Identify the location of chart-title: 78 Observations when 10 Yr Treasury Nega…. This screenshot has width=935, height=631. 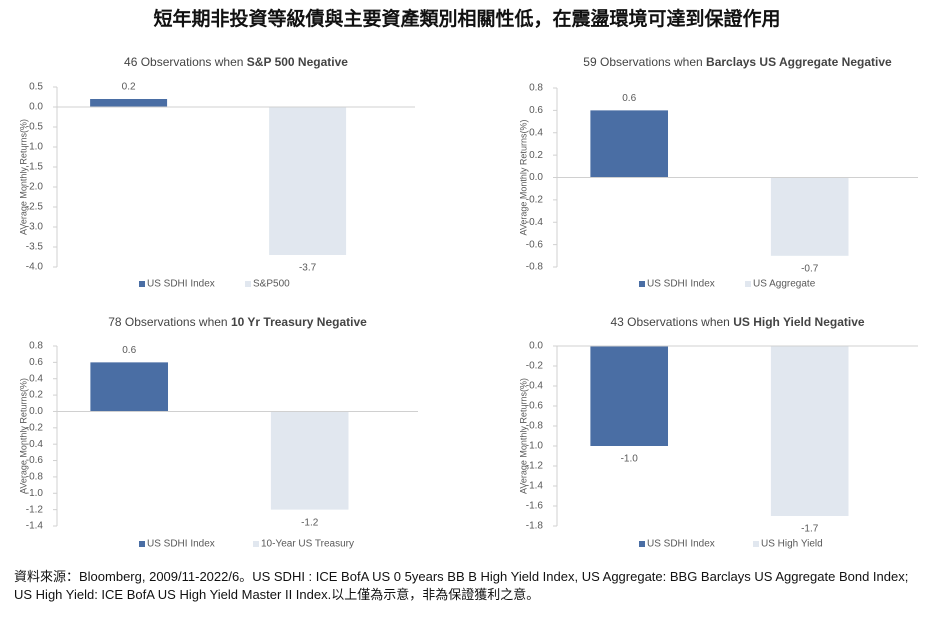
(237, 322).